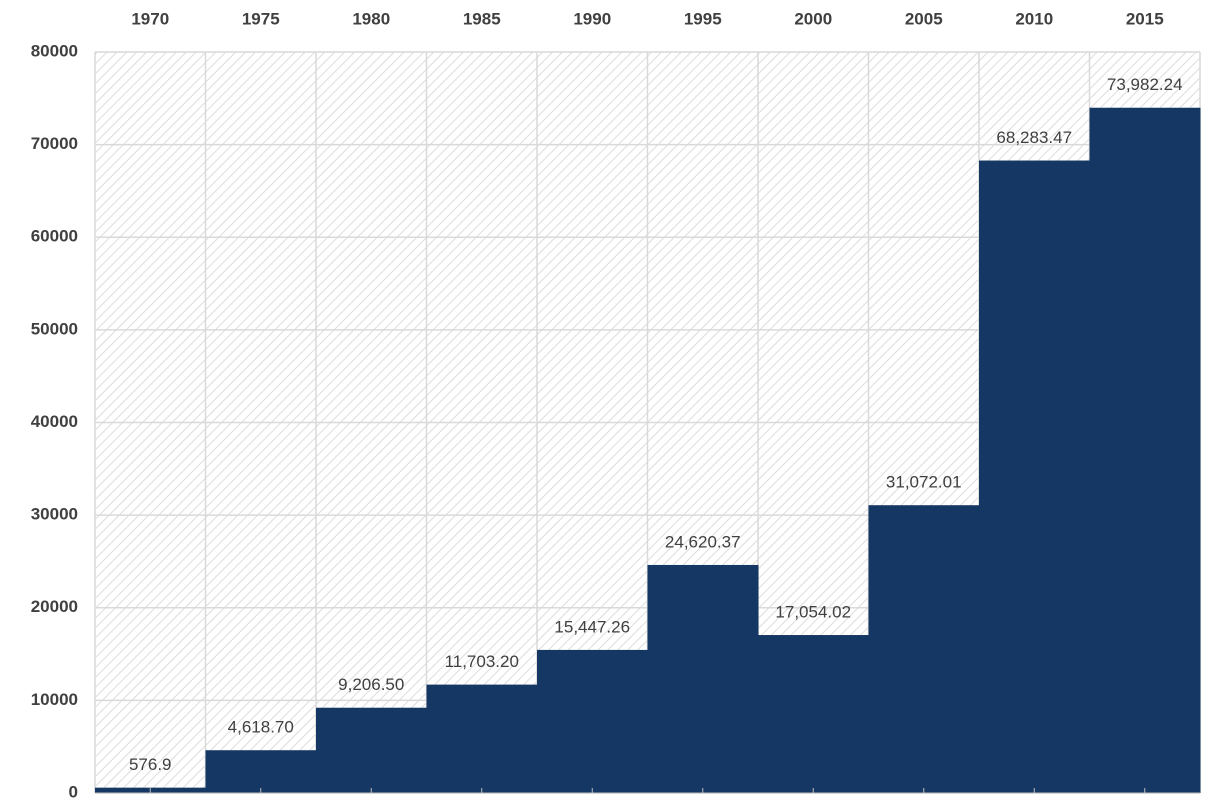  What do you see at coordinates (813, 18) in the screenshot?
I see `x-tick-label: 2000` at bounding box center [813, 18].